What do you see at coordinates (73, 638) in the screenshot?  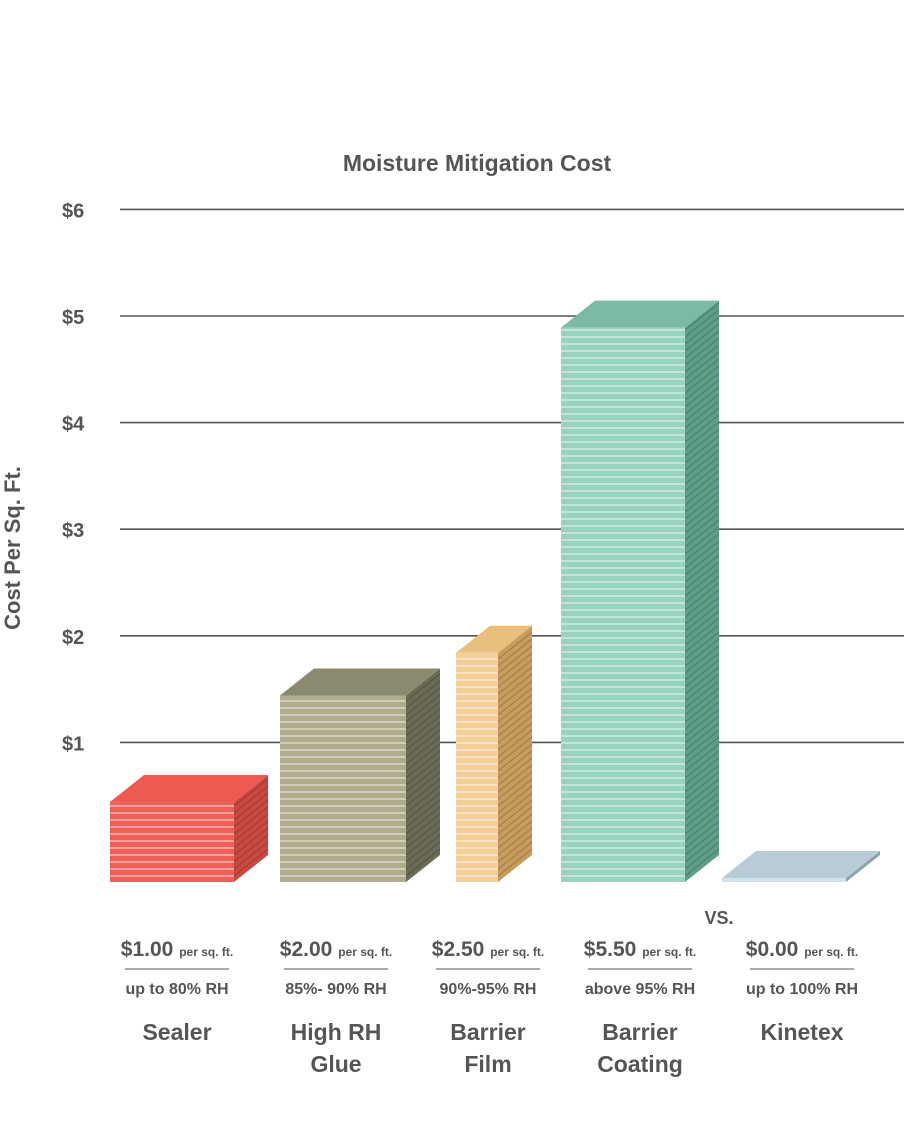 I see `y-tick-label: $2` at bounding box center [73, 638].